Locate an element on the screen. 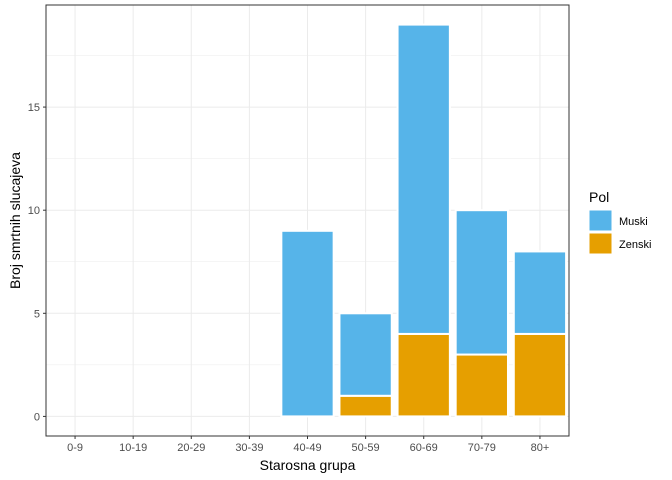 This screenshot has height=480, width=672. legend-label-zenski: Zenski is located at coordinates (635, 245).